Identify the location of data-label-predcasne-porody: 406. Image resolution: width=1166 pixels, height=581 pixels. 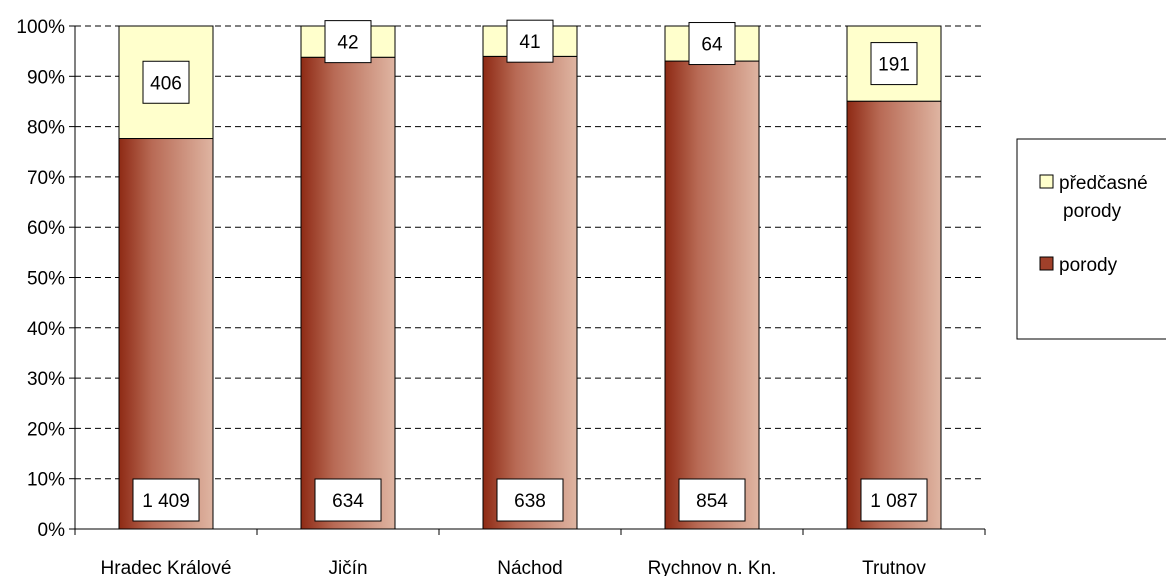
(166, 83).